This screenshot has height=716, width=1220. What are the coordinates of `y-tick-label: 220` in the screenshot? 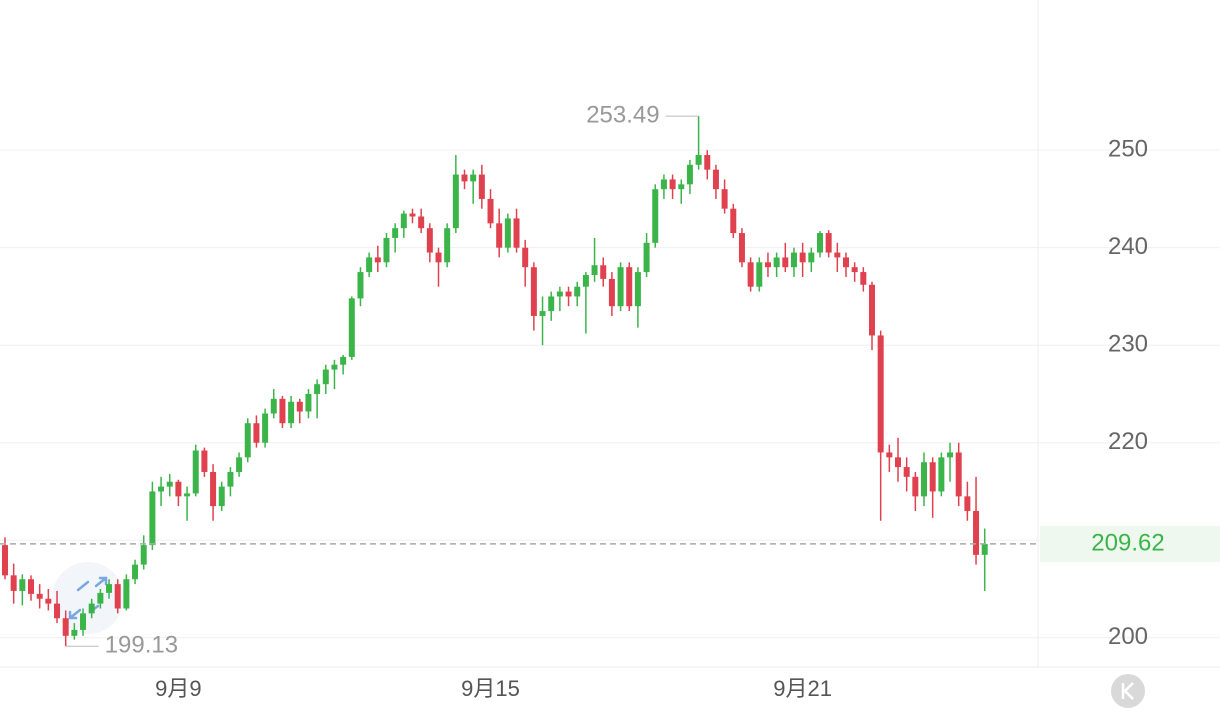 It's located at (1128, 441).